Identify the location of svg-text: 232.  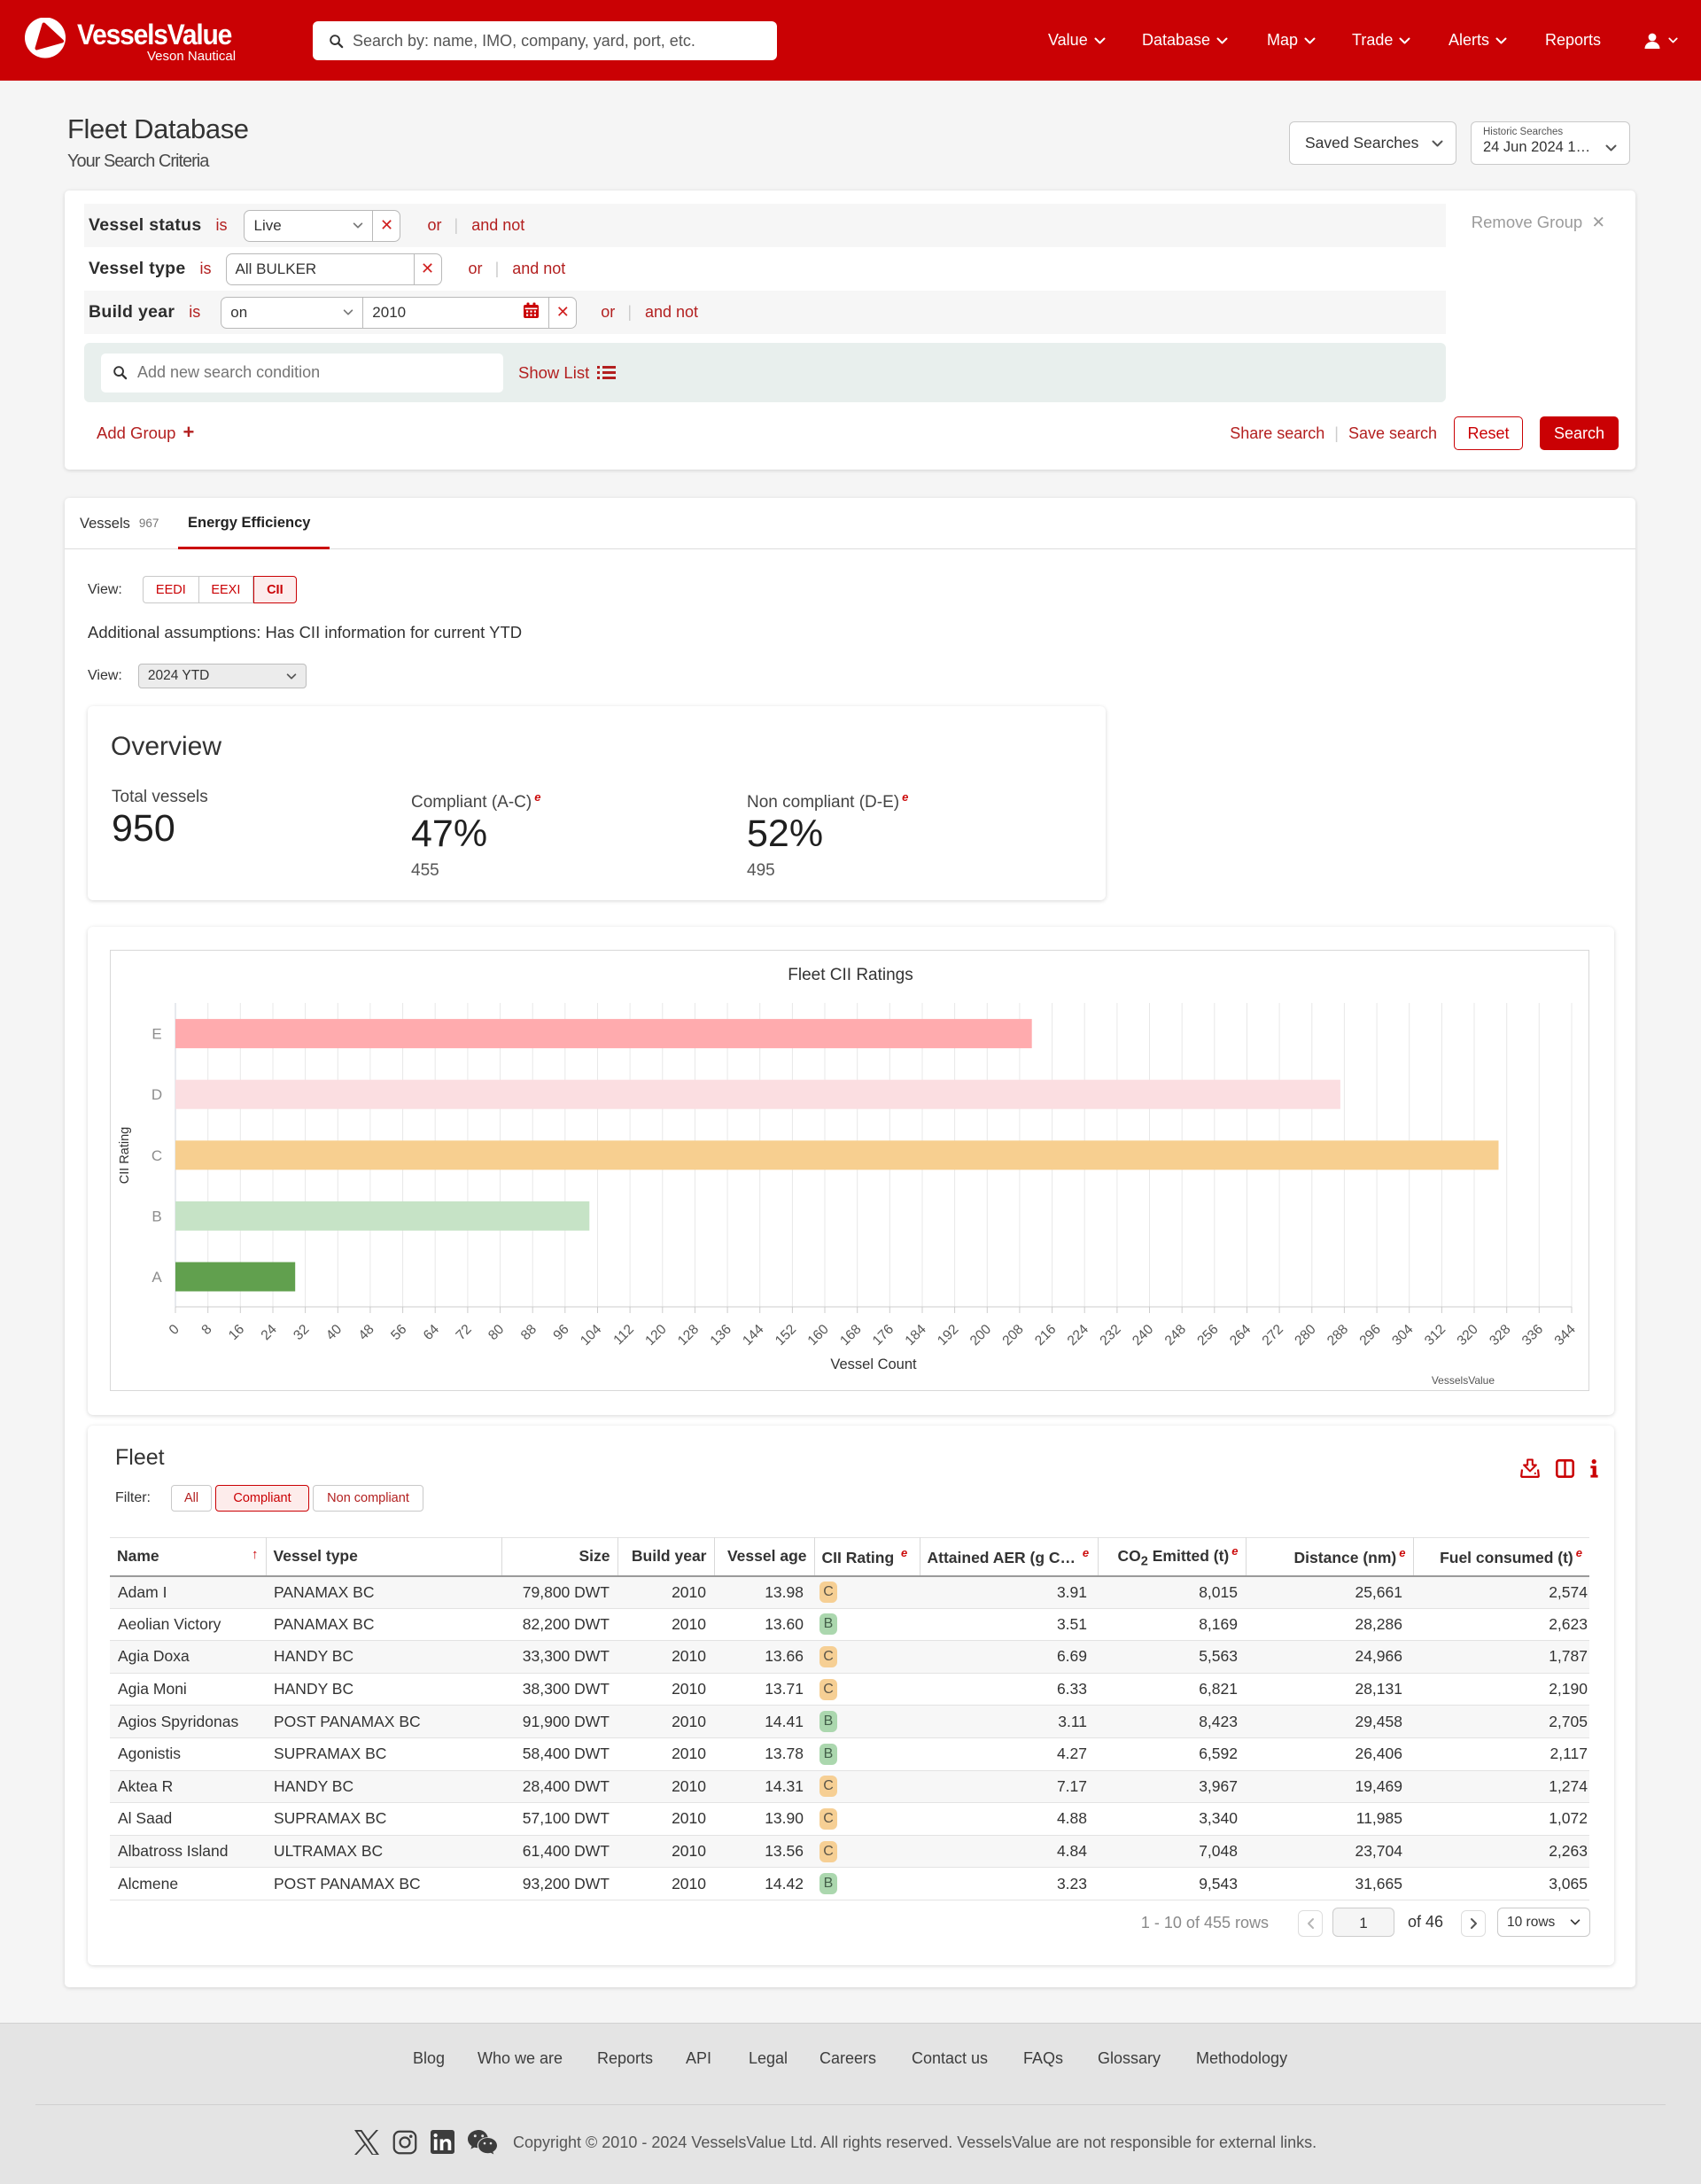
(1110, 1335).